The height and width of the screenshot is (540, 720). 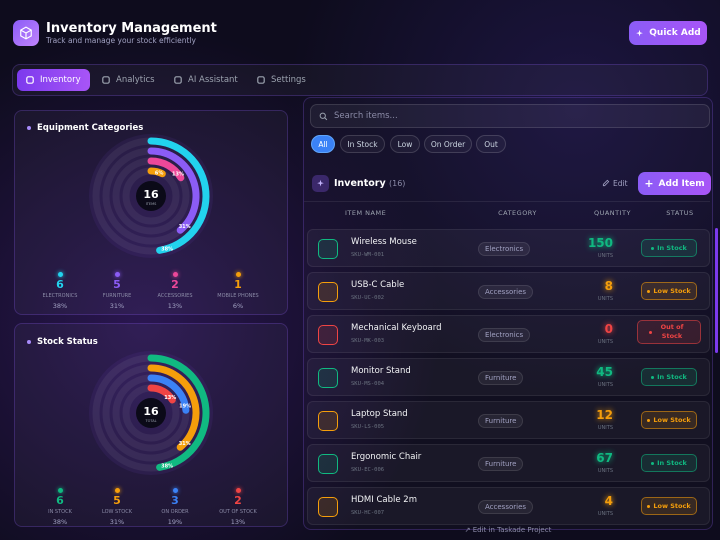 What do you see at coordinates (175, 507) in the screenshot?
I see `legend-item: 3 ON ORDER 19%` at bounding box center [175, 507].